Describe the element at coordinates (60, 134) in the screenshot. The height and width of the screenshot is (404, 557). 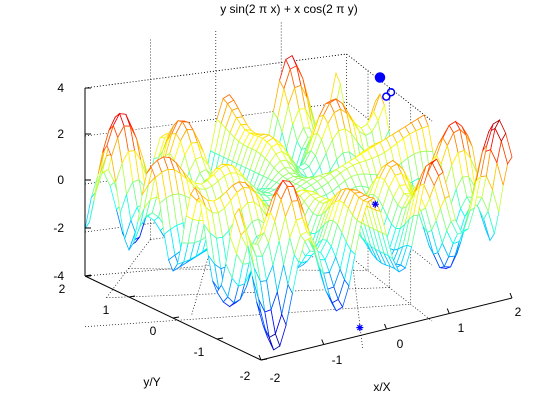
I see `z-tick-label: 2` at that location.